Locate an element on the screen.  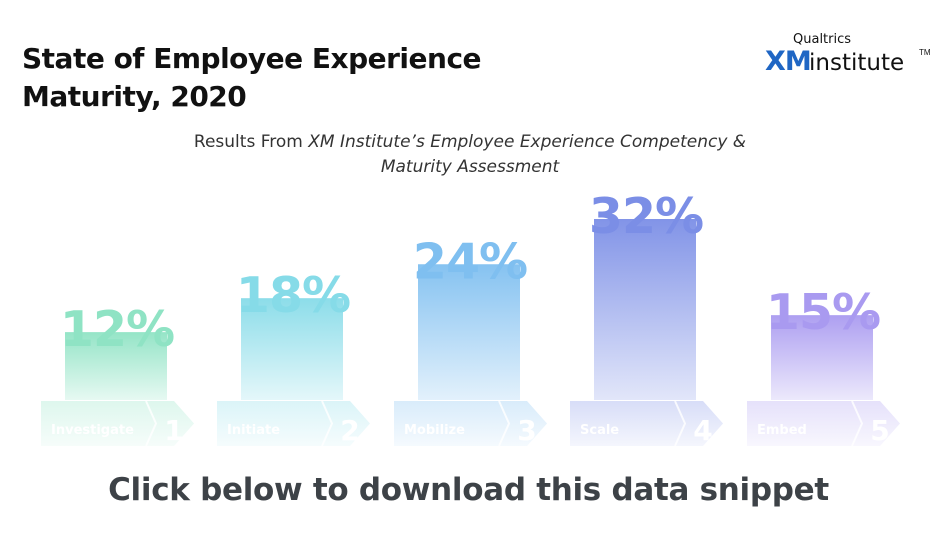
logo-brand: Qualtrics is located at coordinates (822, 39).